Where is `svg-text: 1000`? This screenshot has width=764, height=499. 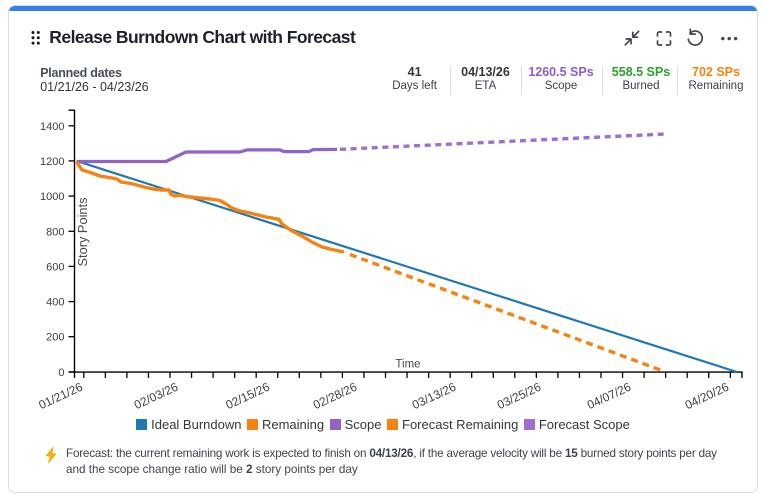
svg-text: 1000 is located at coordinates (52, 197).